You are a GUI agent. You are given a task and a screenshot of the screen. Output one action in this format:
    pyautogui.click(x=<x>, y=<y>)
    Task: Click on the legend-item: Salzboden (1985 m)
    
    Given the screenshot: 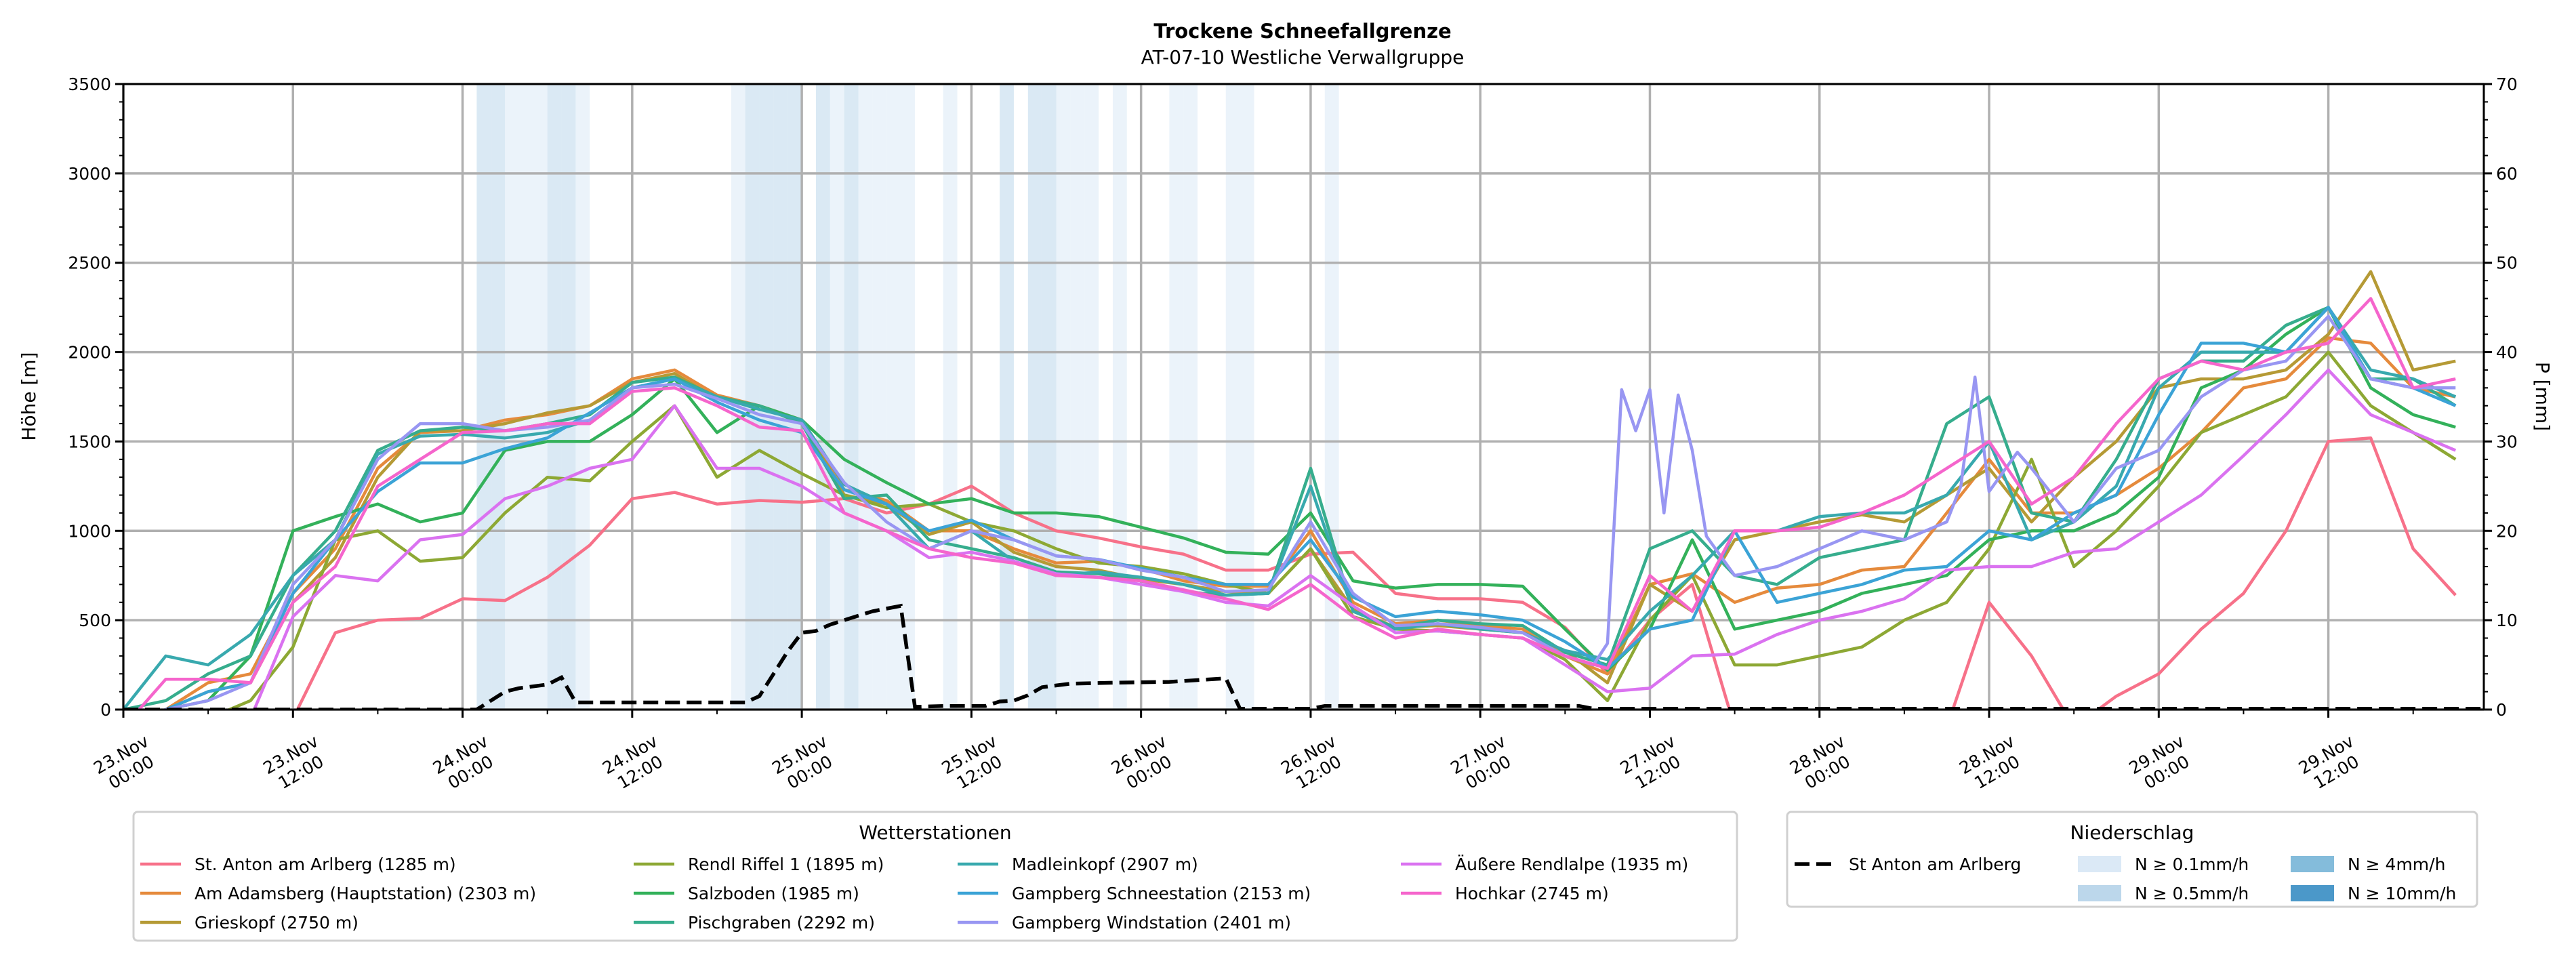 What is the action you would take?
    pyautogui.click(x=747, y=893)
    